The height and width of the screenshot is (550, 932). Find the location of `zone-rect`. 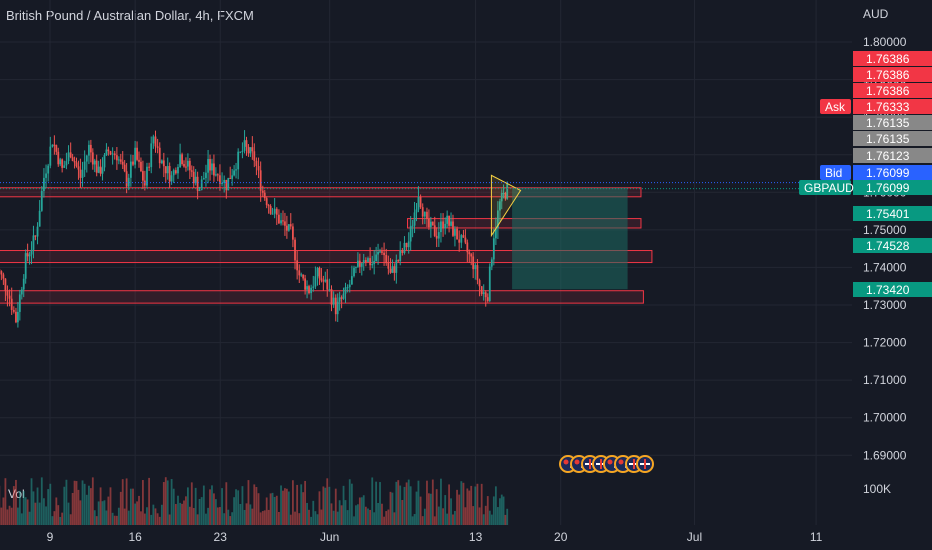

zone-rect is located at coordinates (326, 257).